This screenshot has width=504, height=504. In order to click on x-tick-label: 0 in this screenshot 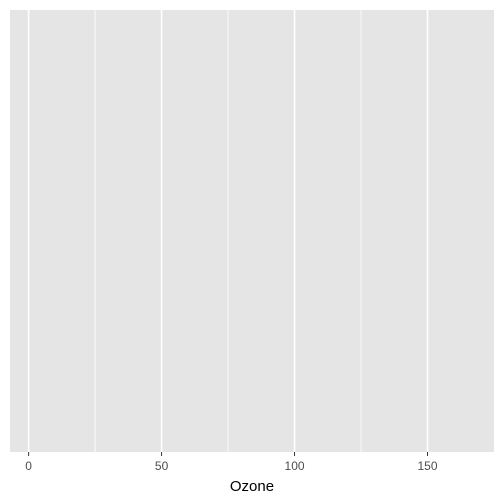, I will do `click(28, 466)`.